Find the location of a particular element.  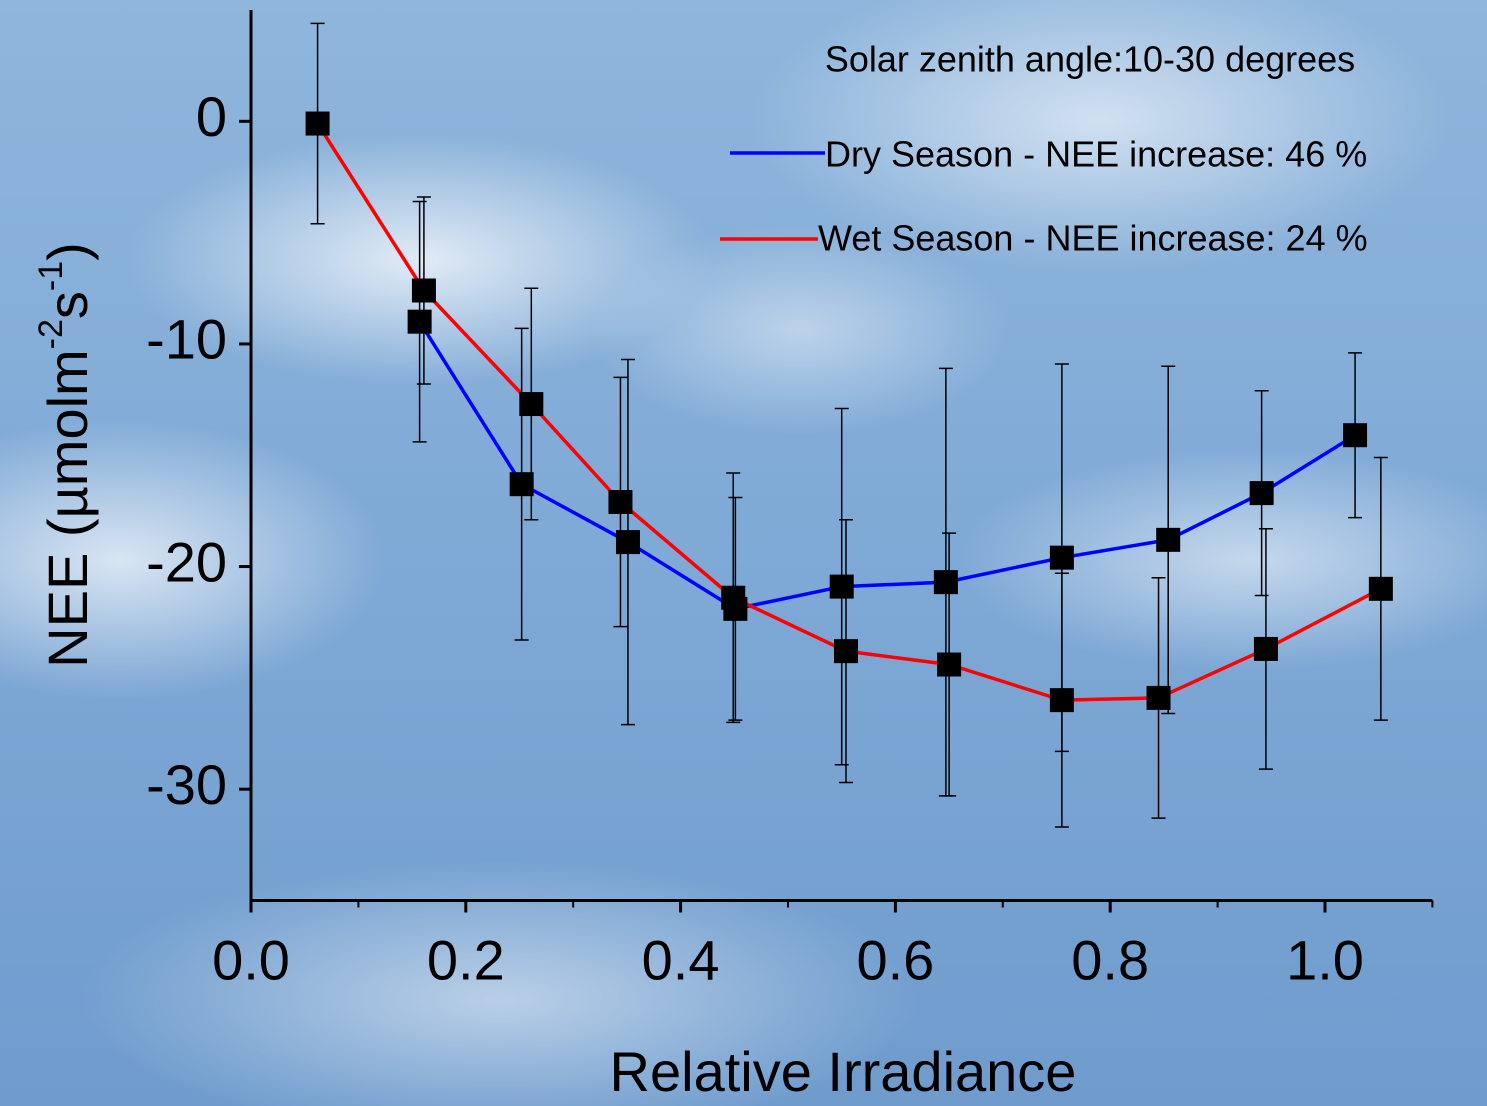

x-axis-label: Relative Irradiance is located at coordinates (843, 1071).